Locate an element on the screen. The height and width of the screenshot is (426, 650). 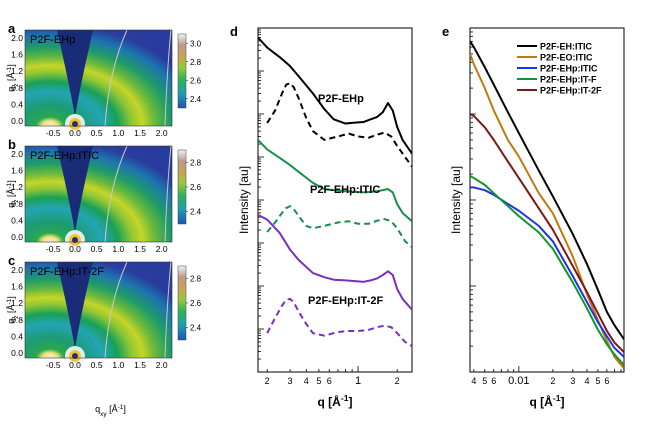
panel-label: c is located at coordinates (11, 260).